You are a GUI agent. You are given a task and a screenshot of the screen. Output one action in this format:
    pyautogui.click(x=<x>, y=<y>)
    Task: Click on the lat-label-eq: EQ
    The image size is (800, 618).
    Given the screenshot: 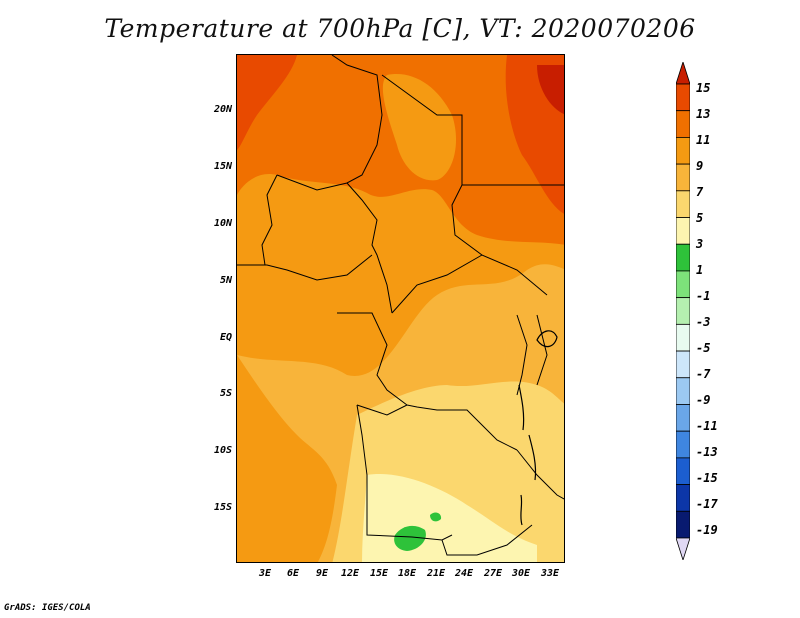 What is the action you would take?
    pyautogui.click(x=225, y=337)
    